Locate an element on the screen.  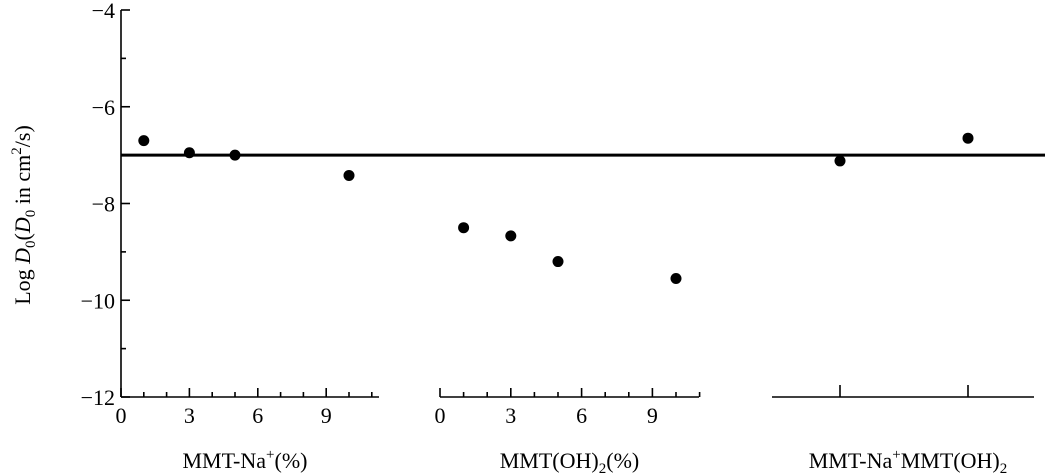
x-axis-label-na: MMT-Na+(%) is located at coordinates (245, 460).